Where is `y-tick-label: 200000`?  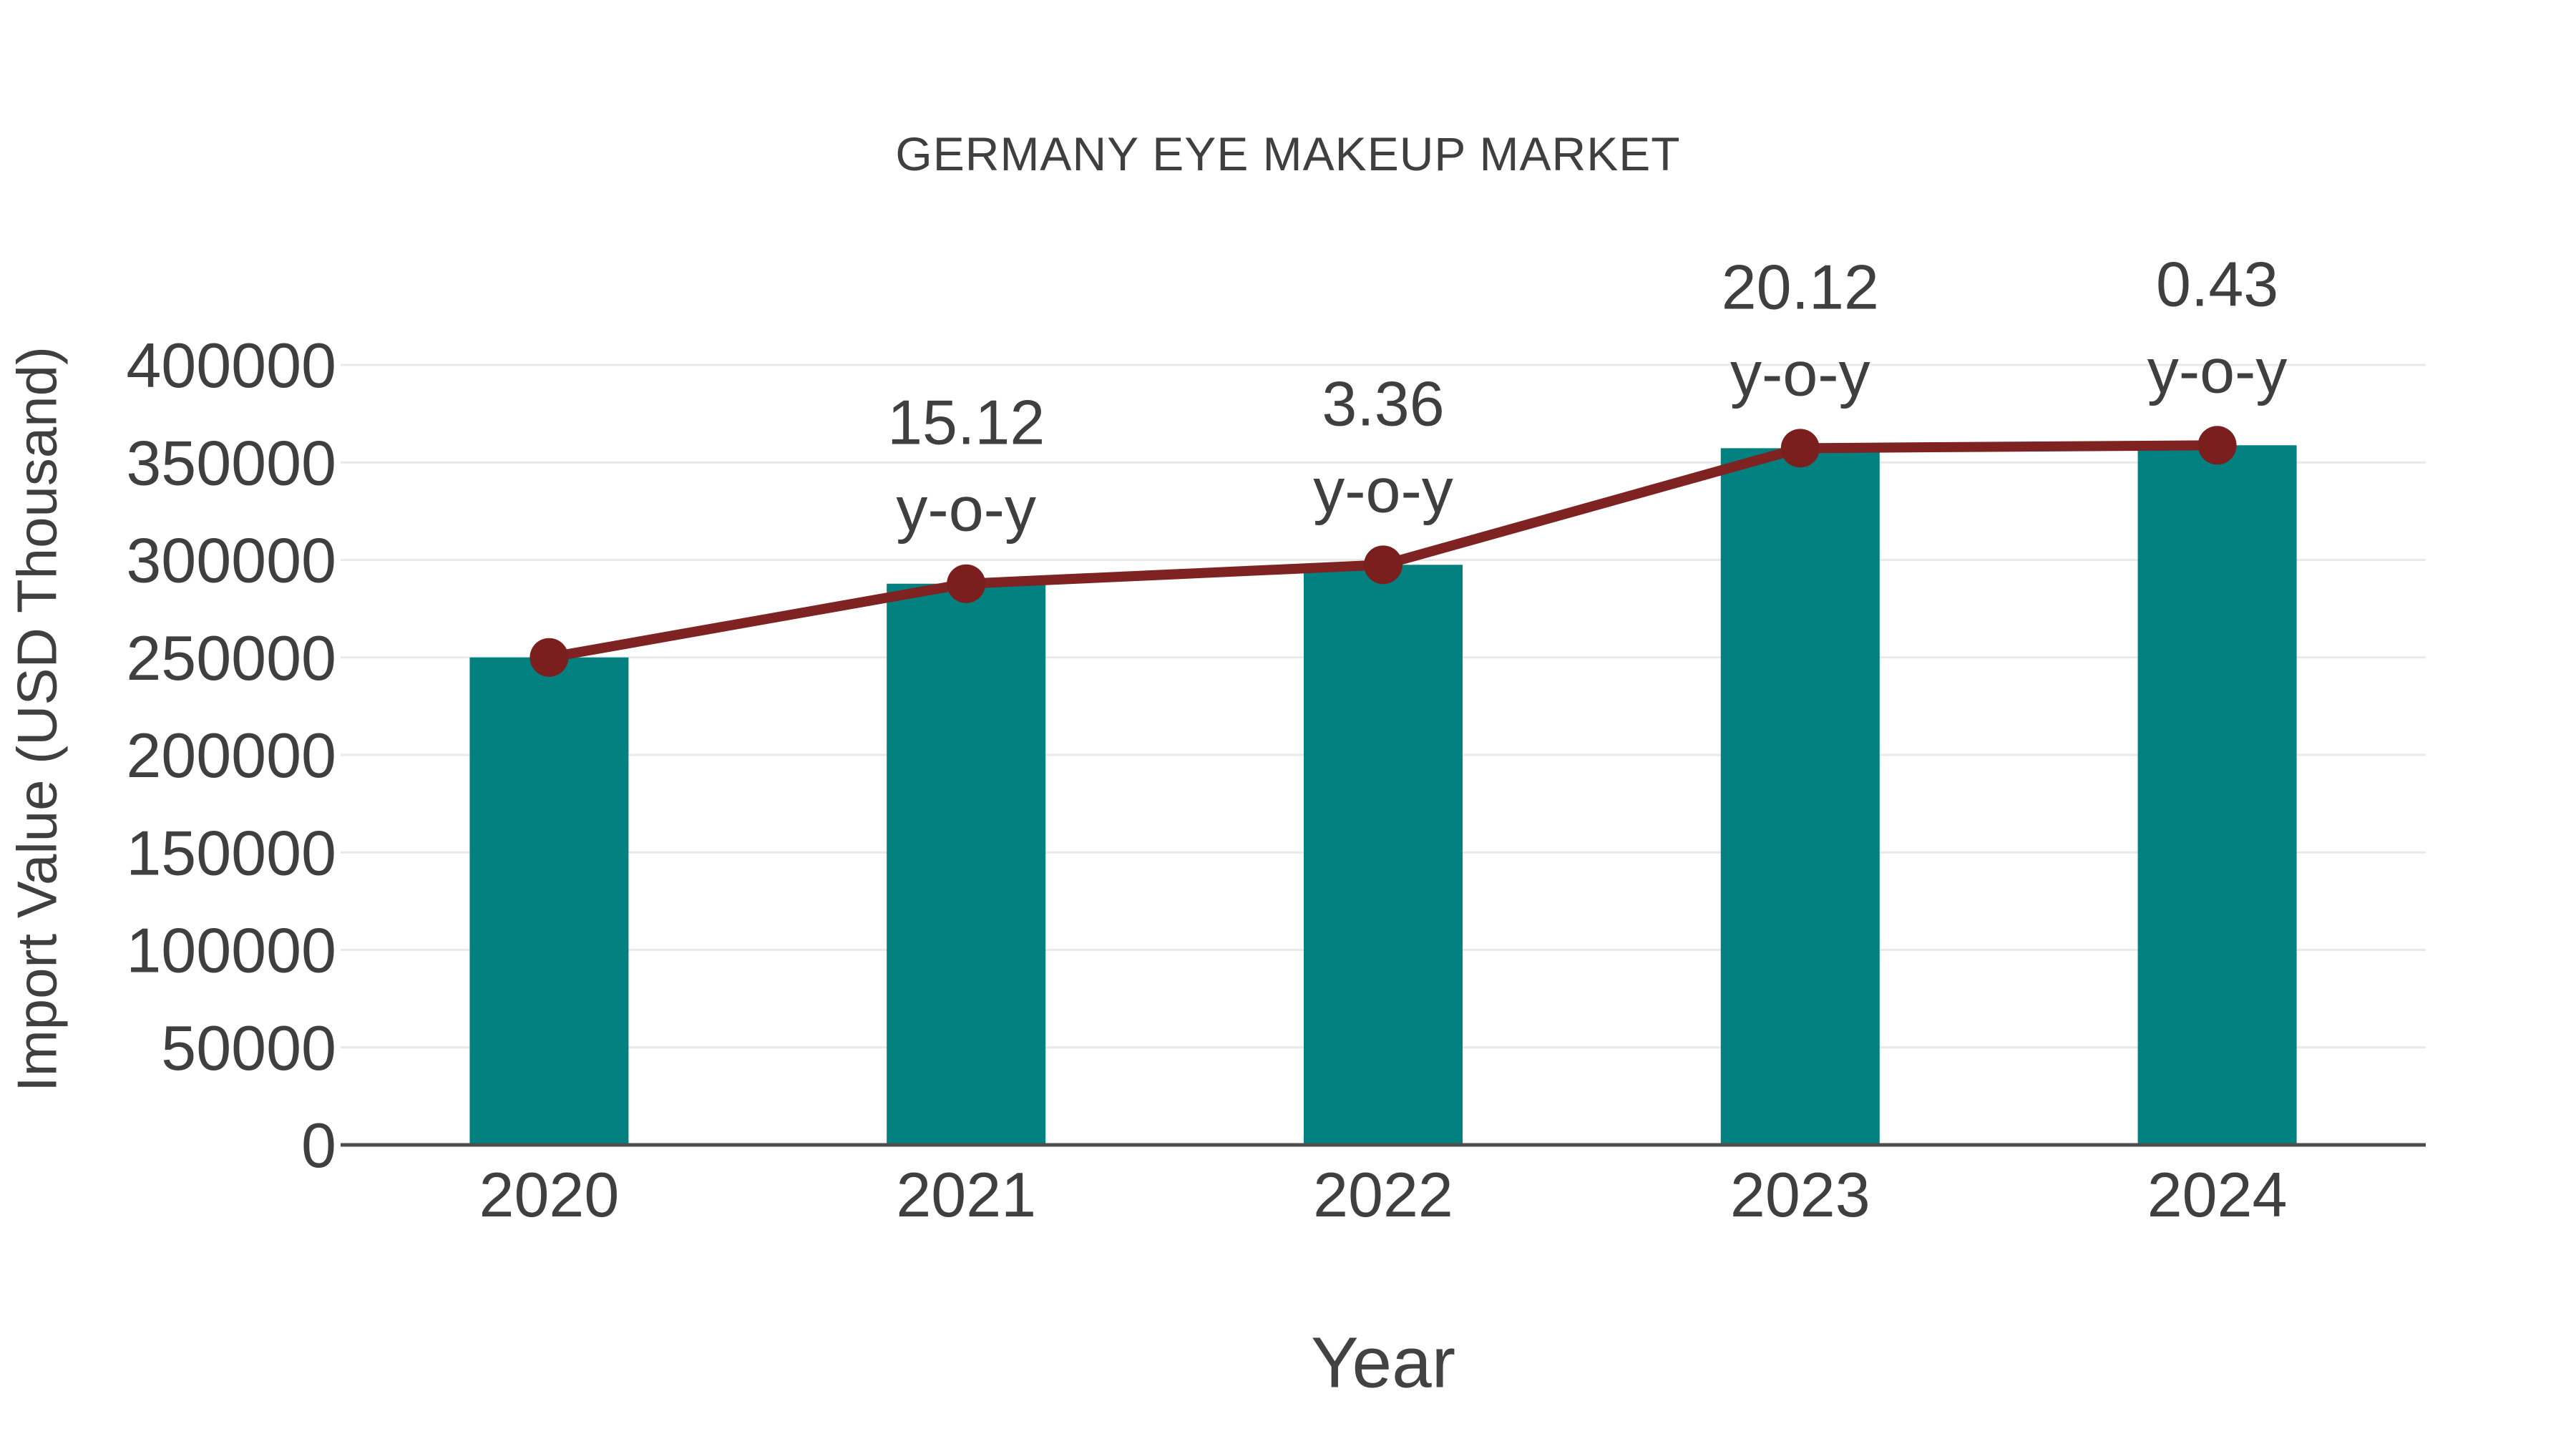
y-tick-label: 200000 is located at coordinates (231, 755).